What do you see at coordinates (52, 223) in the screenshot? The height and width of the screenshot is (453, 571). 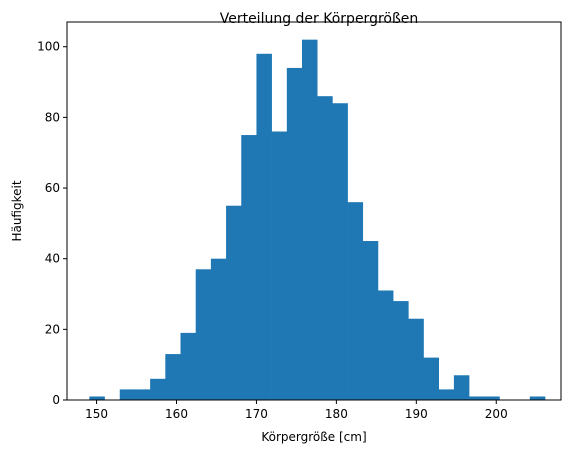 I see `y-axis-ticks: 0 20 40 60 80 100` at bounding box center [52, 223].